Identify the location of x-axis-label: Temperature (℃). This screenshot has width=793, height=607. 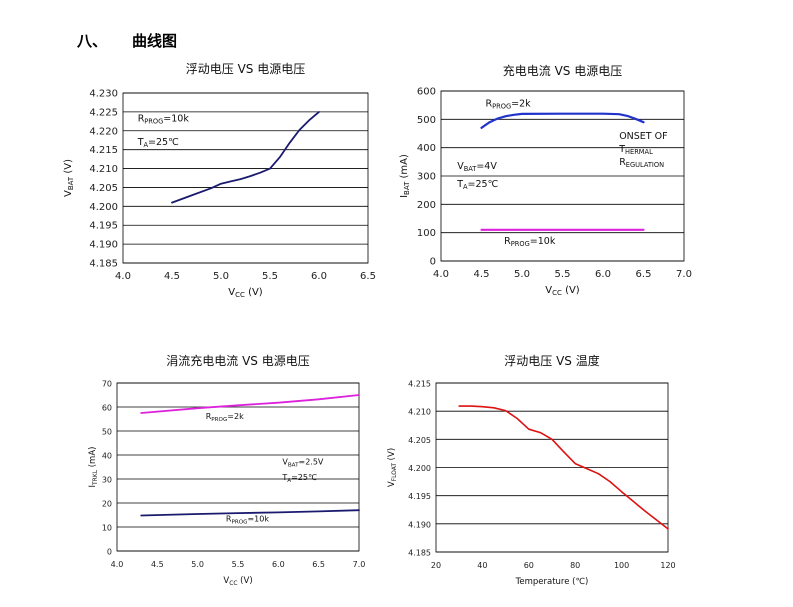
(552, 582).